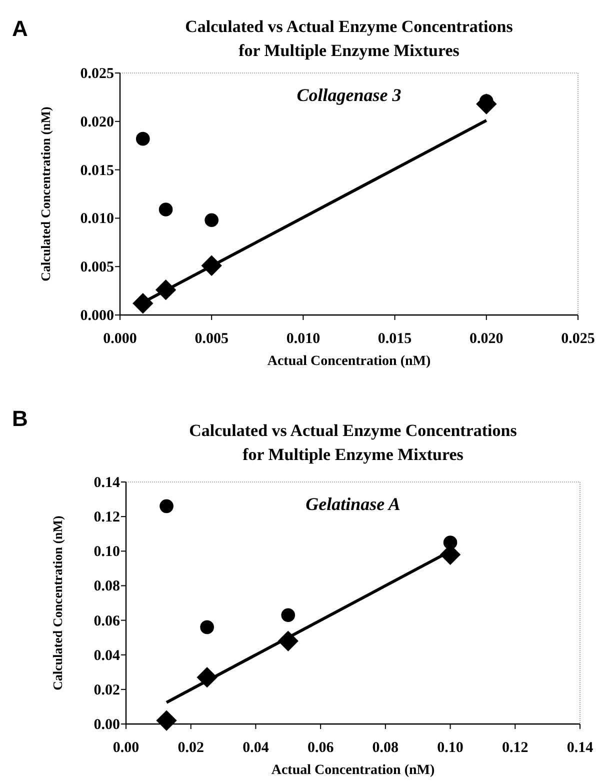  Describe the element at coordinates (97, 316) in the screenshot. I see `y-tick-label: 0.000` at that location.